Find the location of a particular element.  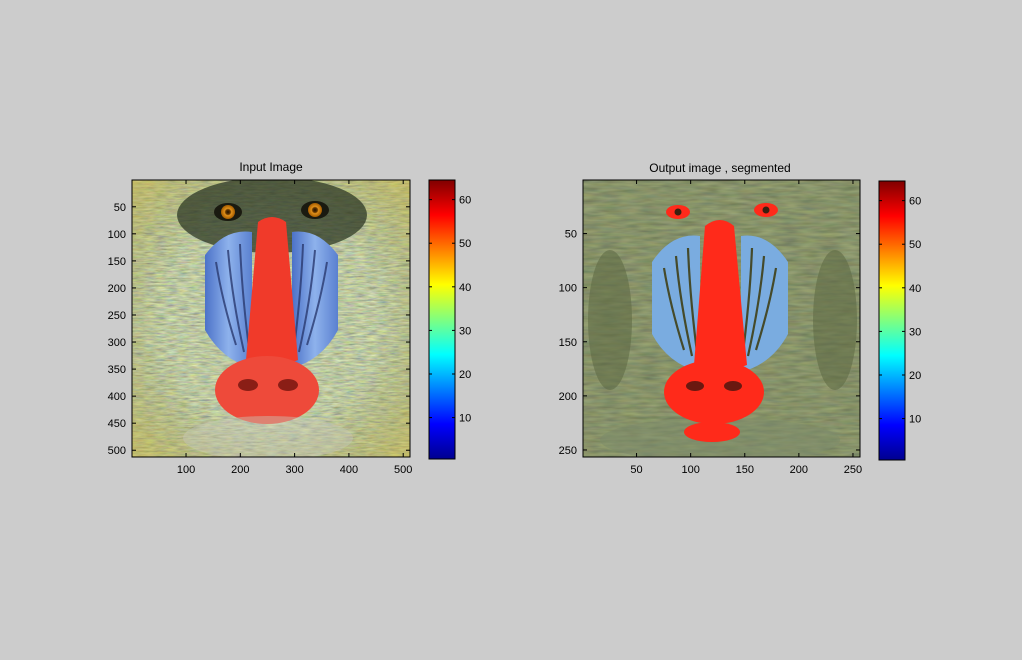

x-tick-label: 50 is located at coordinates (636, 470).